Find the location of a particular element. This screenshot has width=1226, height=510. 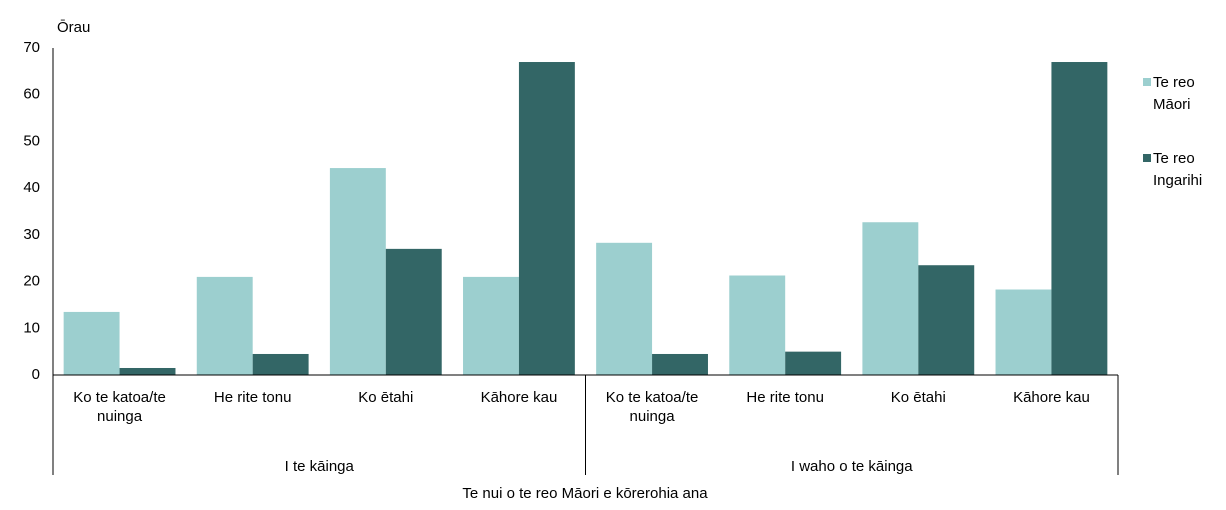

y-tick-label: 40 is located at coordinates (31, 187).